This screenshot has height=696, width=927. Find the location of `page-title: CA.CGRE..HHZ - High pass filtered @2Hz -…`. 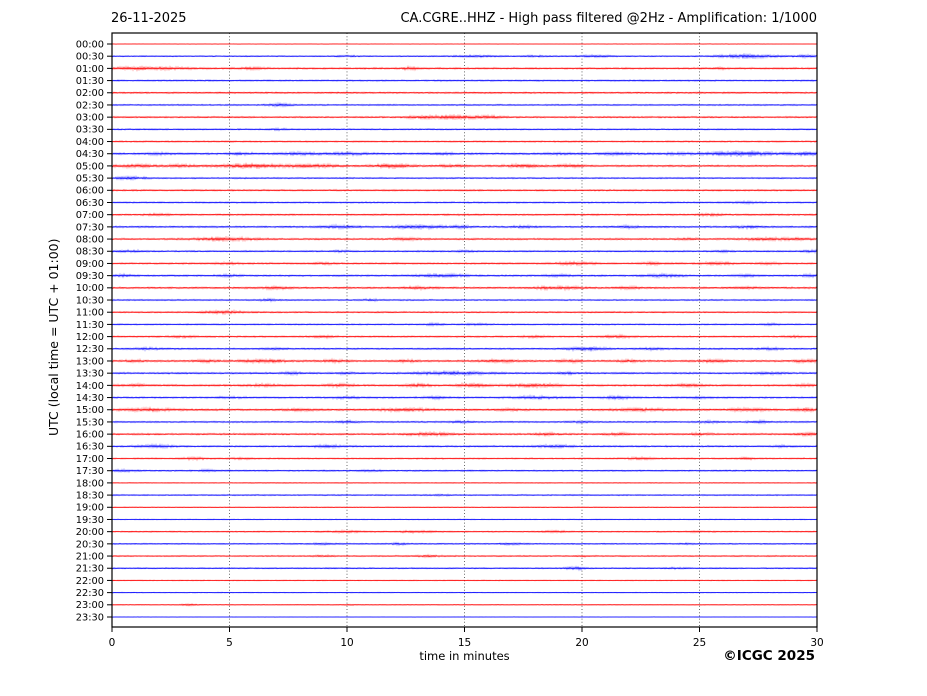

page-title: CA.CGRE..HHZ - High pass filtered @2Hz -… is located at coordinates (608, 18).